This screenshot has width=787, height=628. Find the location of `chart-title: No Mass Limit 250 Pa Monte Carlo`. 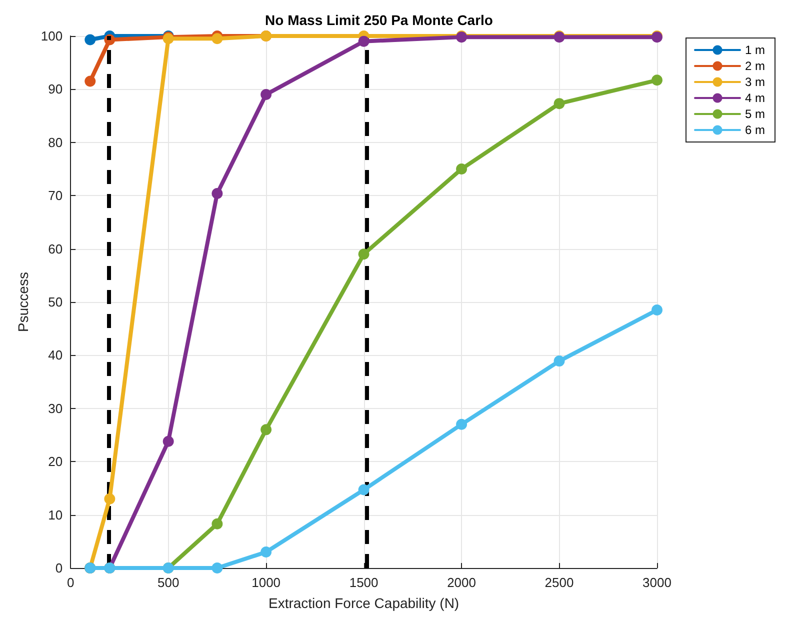

chart-title: No Mass Limit 250 Pa Monte Carlo is located at coordinates (379, 20).